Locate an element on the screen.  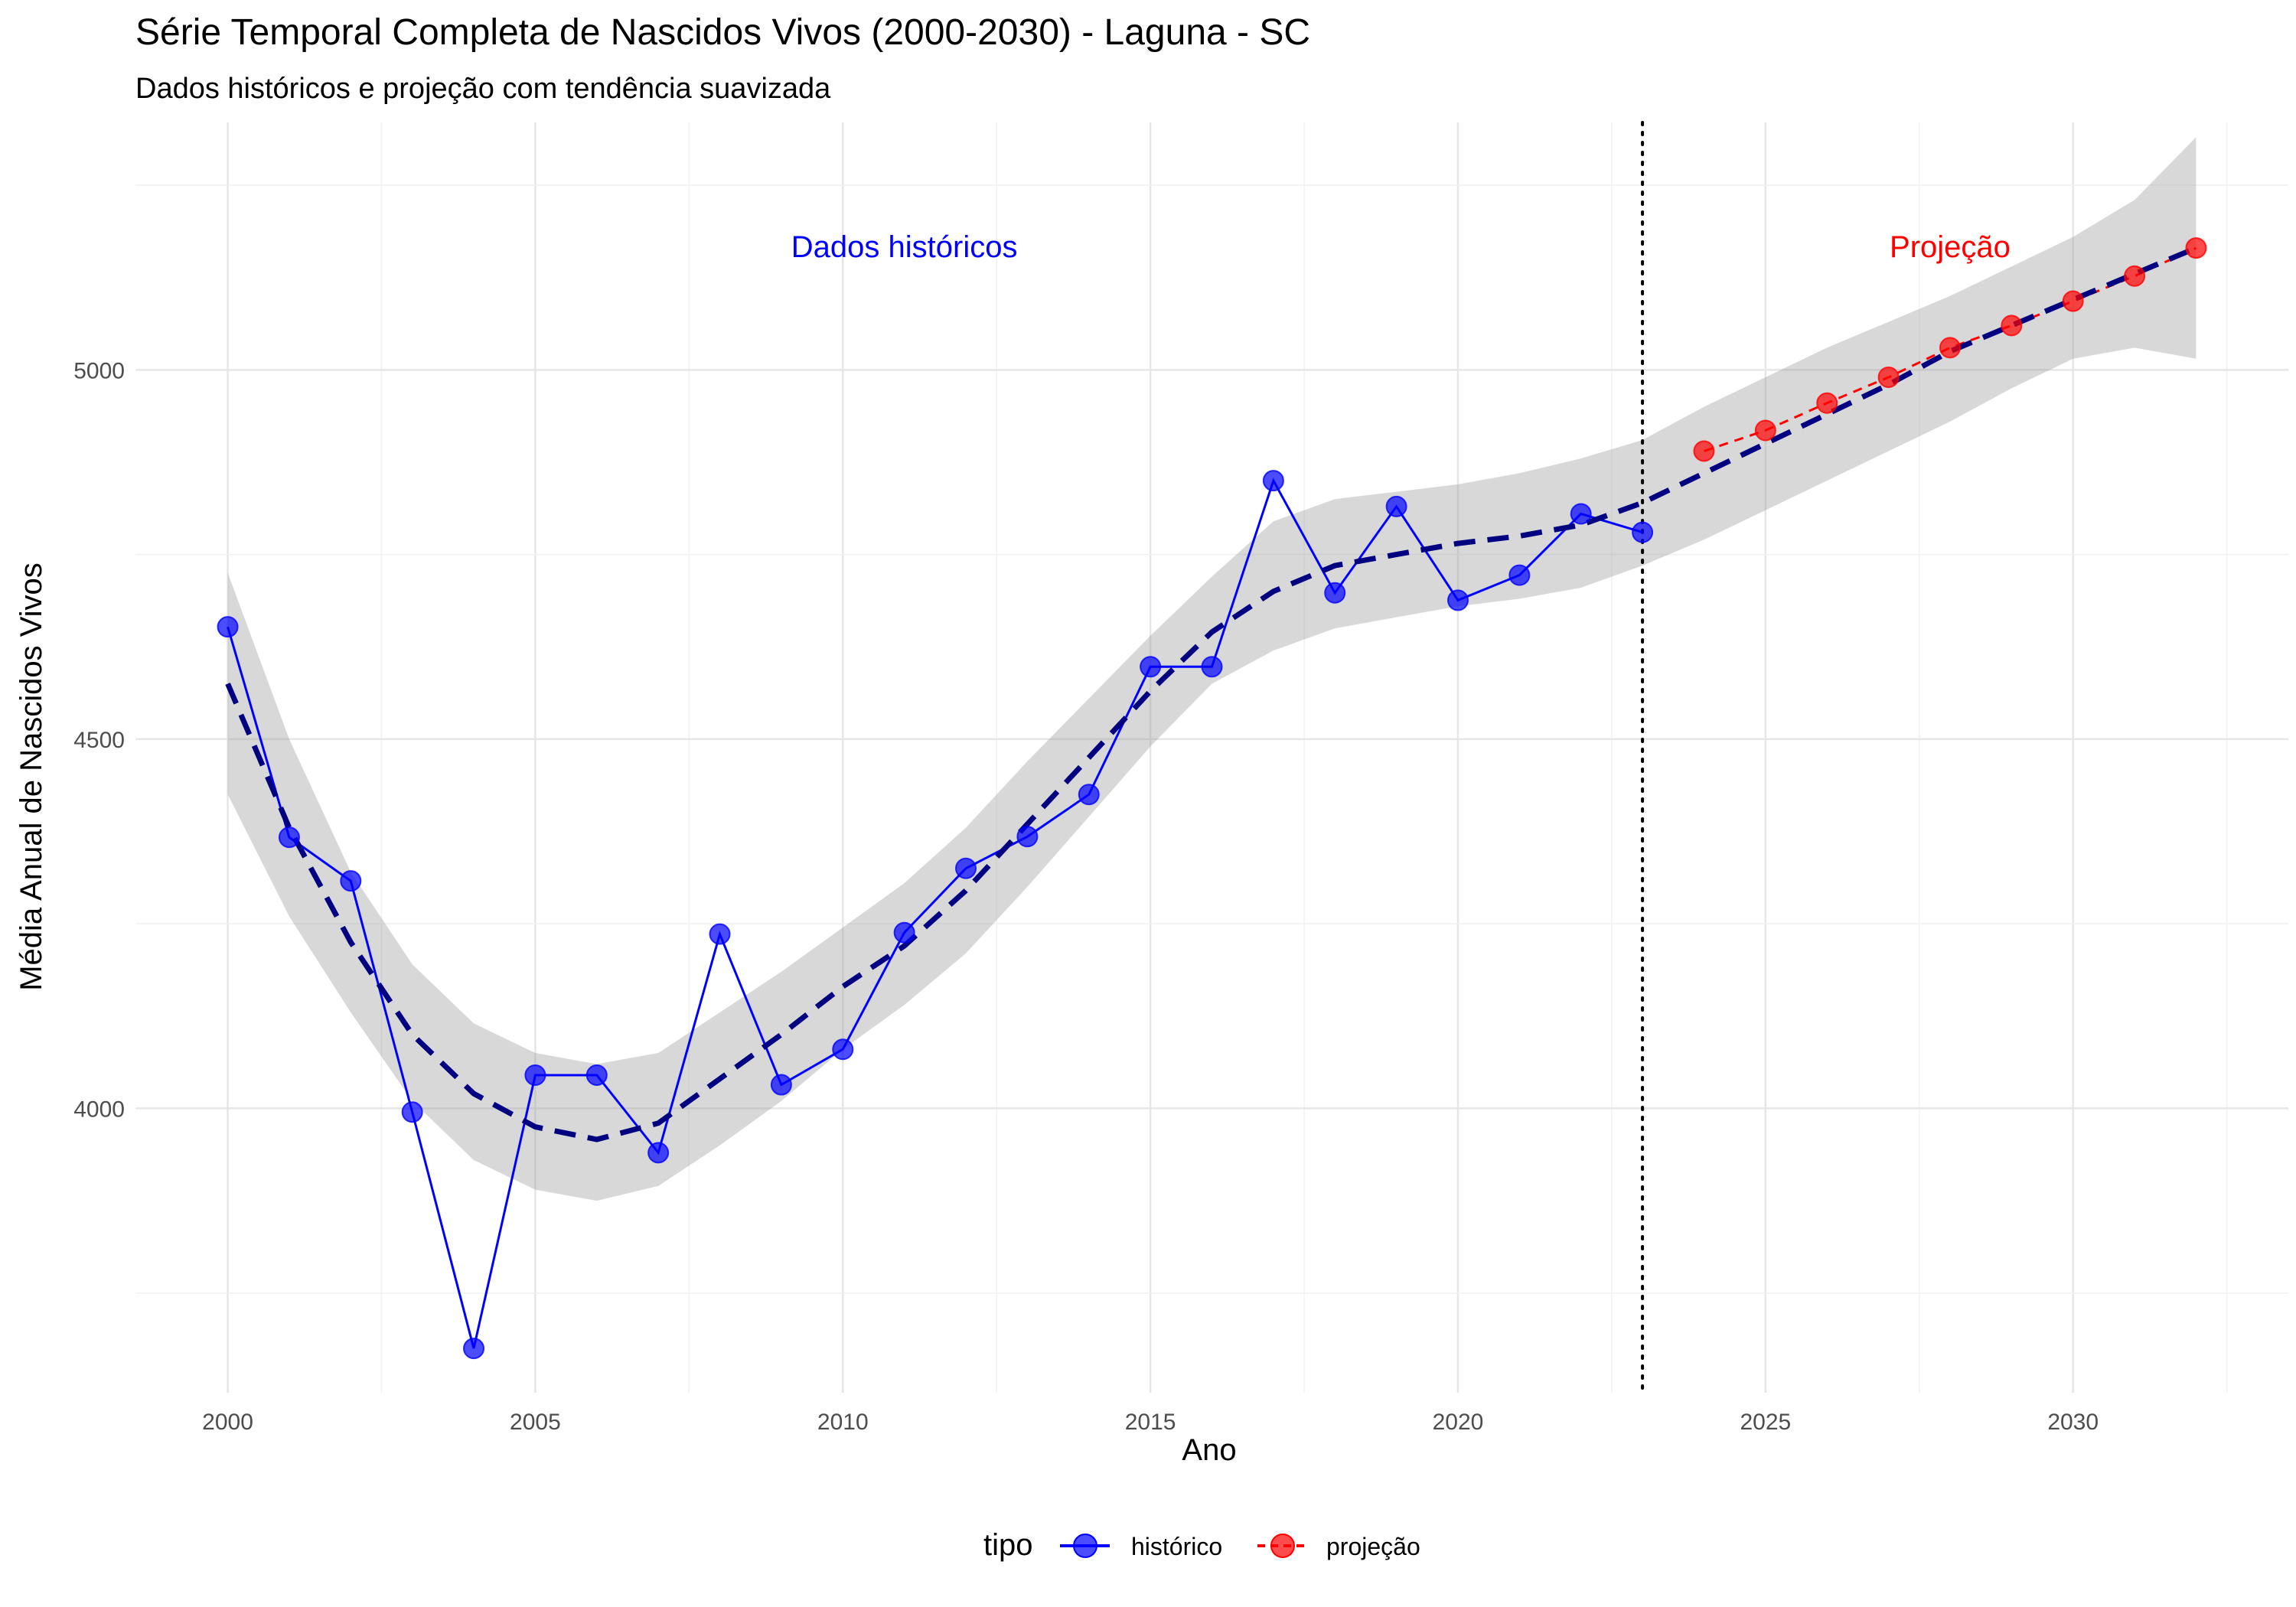
y-axis-label: Média Anual de Nascidos Vivos is located at coordinates (31, 776).